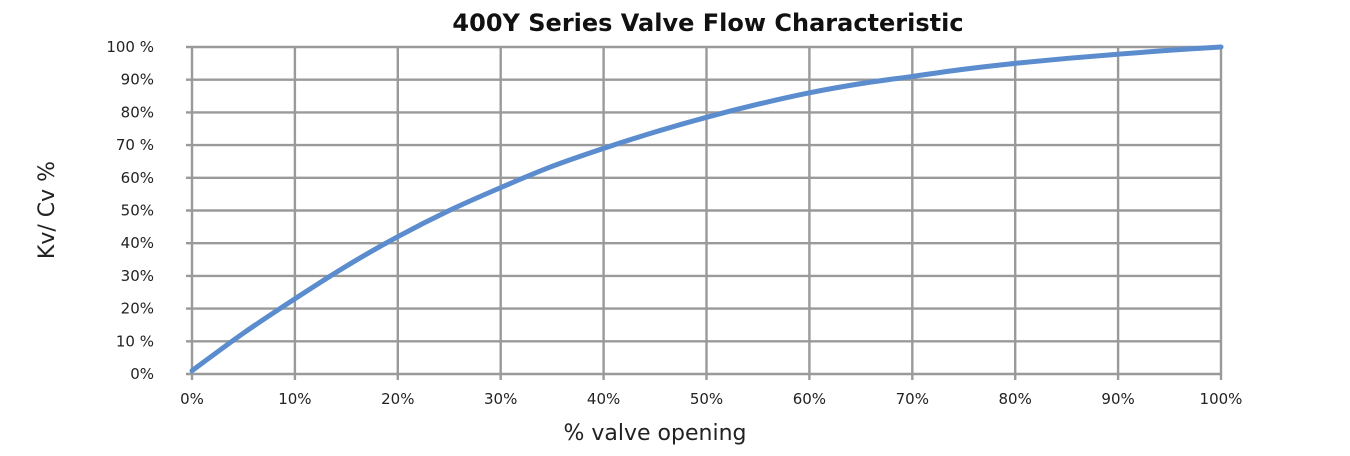 The width and height of the screenshot is (1350, 456). I want to click on y-tick-label: 20%, so click(137, 309).